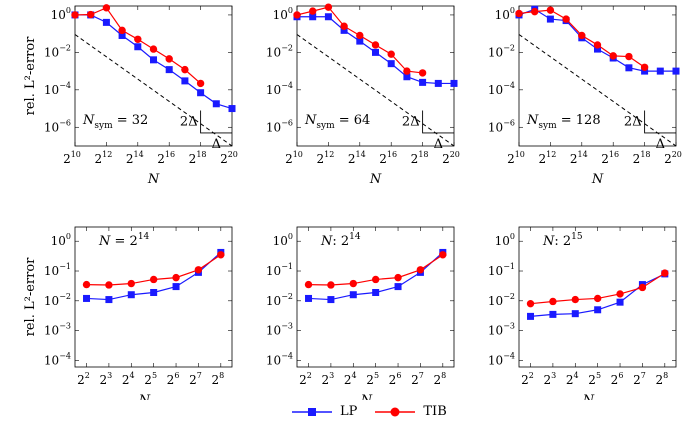 Image resolution: width=697 pixels, height=425 pixels. Describe the element at coordinates (229, 158) in the screenshot. I see `x-tick-label: 220` at that location.